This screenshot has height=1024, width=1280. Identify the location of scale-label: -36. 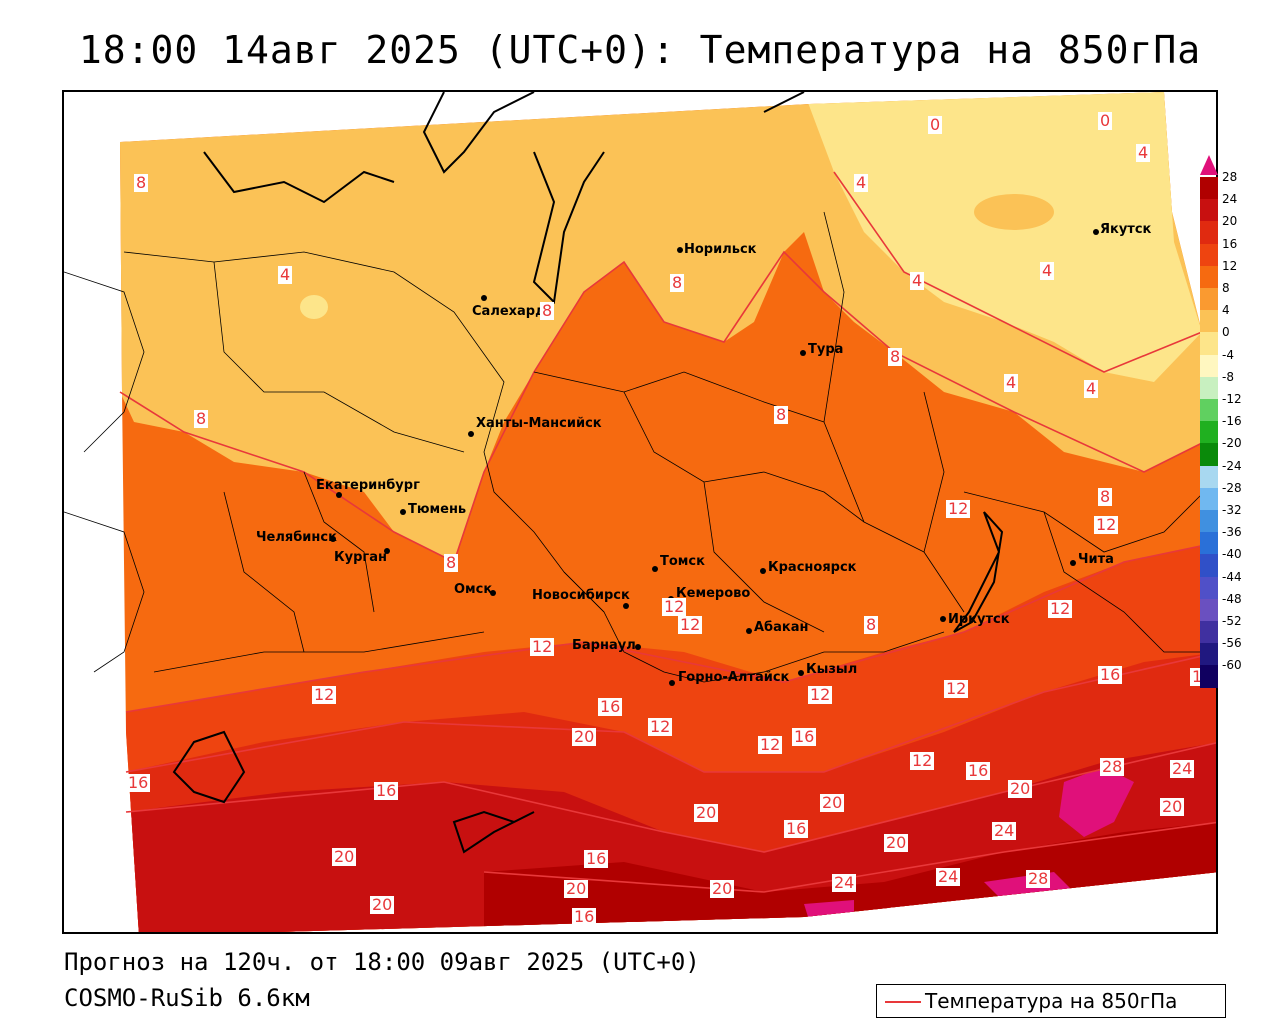
(1232, 532).